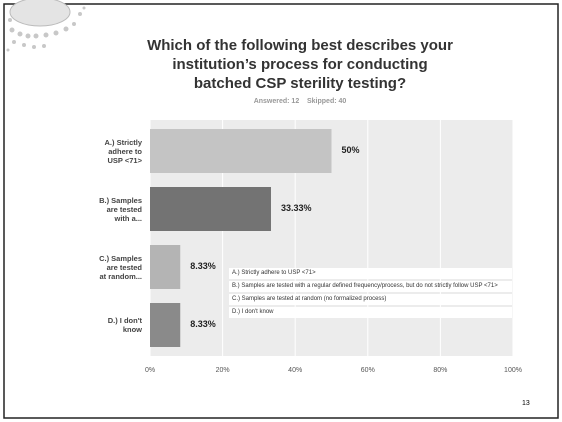 The width and height of the screenshot is (562, 422). I want to click on page-number: 13, so click(526, 403).